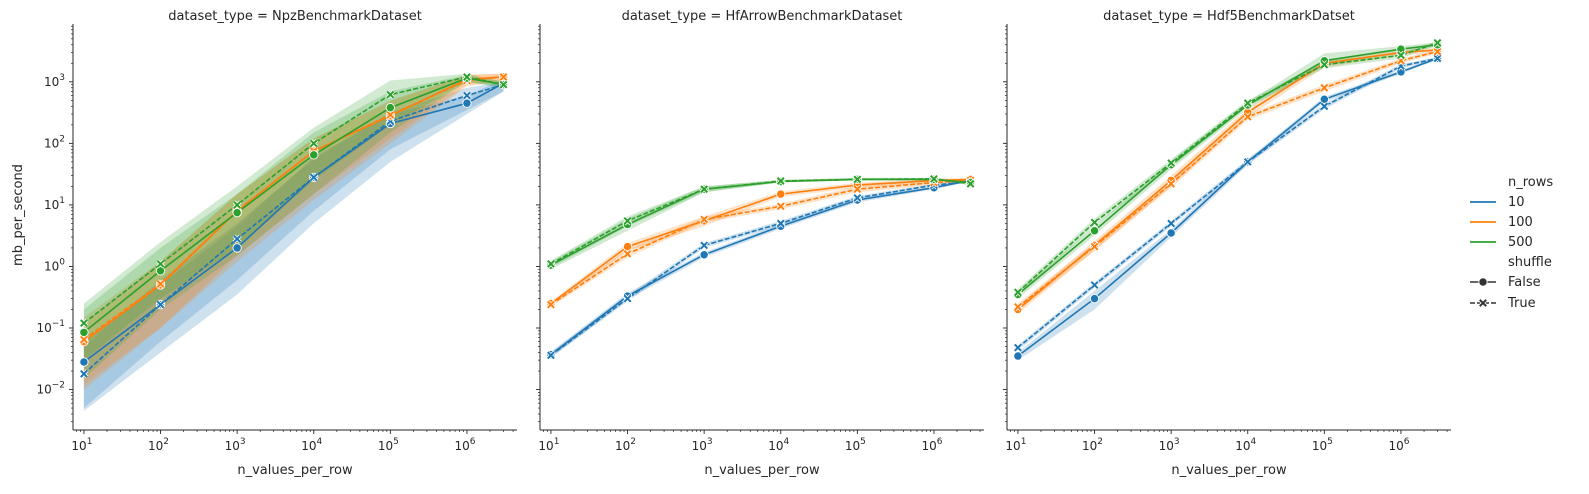 This screenshot has height=494, width=1589. I want to click on y-axis-label: mb_per_second, so click(18, 215).